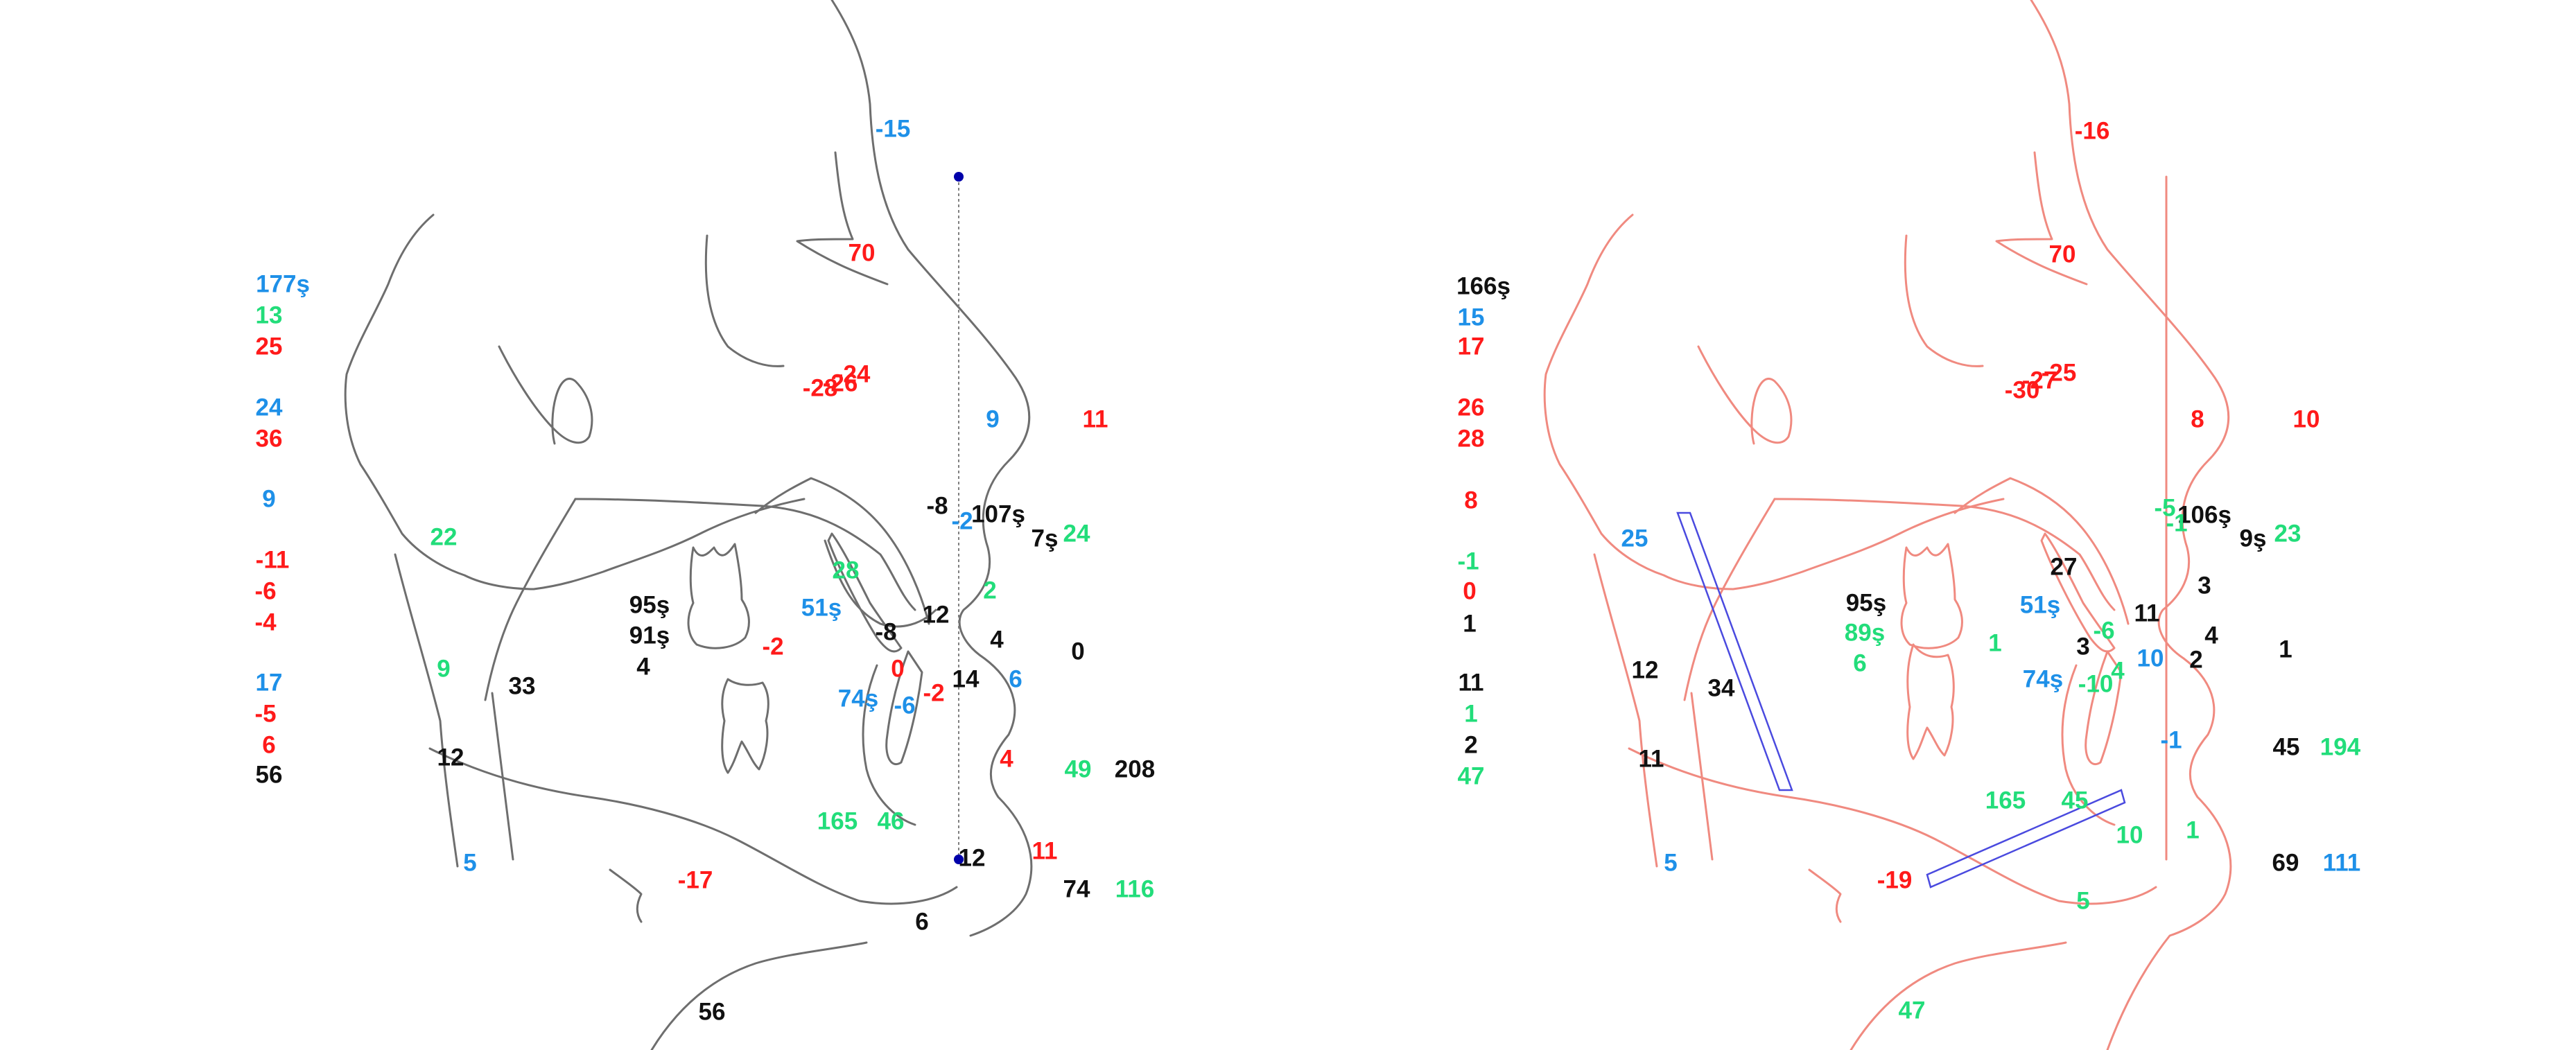 The image size is (2576, 1050). I want to click on left-tracing-value: 14, so click(966, 679).